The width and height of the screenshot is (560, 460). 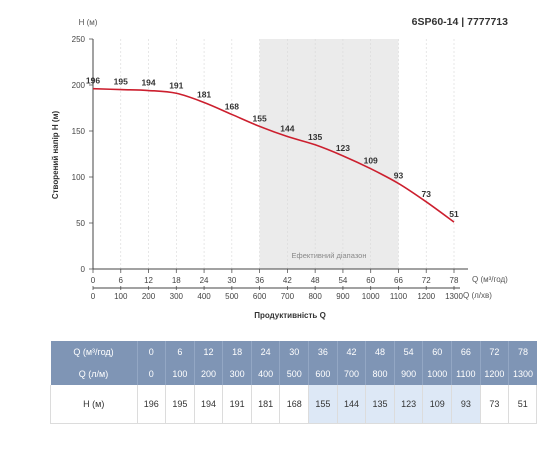 I want to click on table-cell: 51, so click(x=523, y=404).